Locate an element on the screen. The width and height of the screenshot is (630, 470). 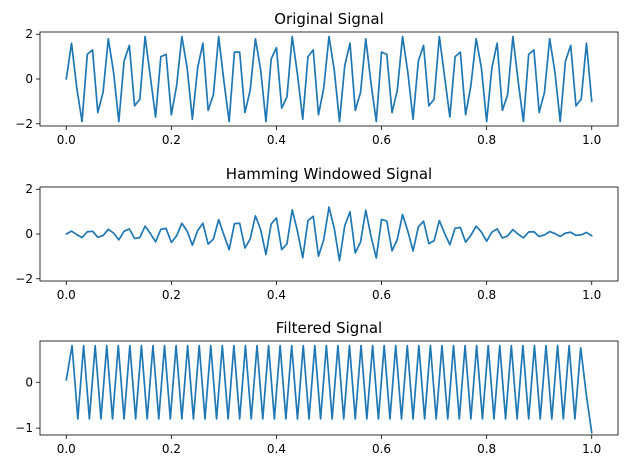
series-line is located at coordinates (329, 234).